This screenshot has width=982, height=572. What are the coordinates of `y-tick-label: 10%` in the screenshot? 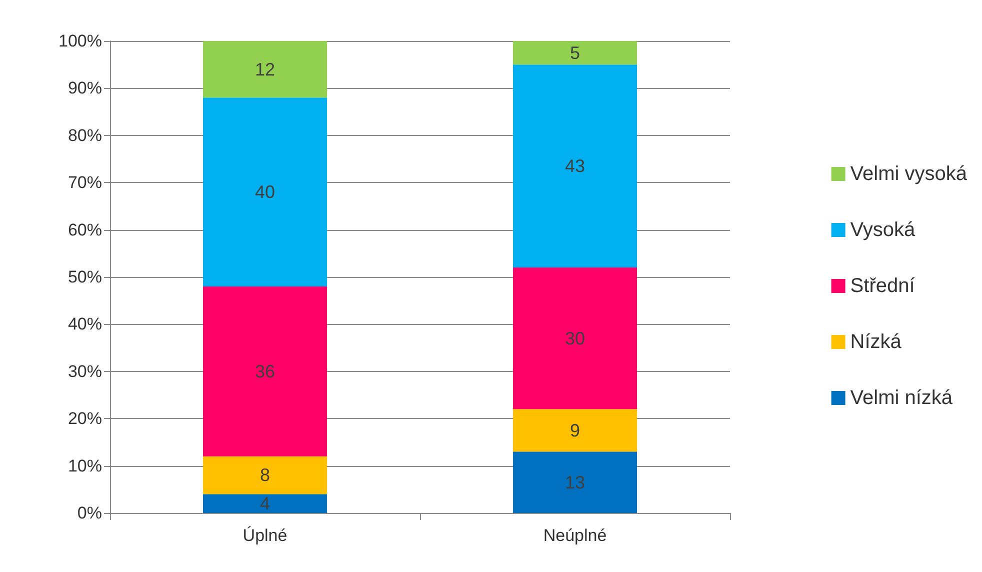 It's located at (85, 466).